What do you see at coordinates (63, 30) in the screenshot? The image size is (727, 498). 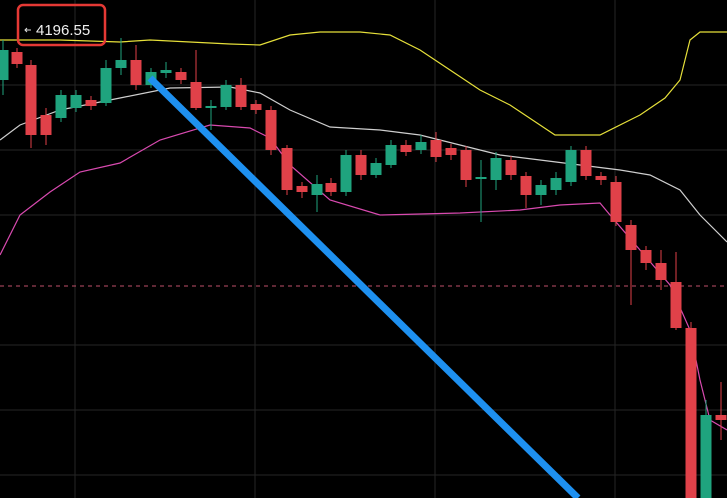 I see `price-label: 4196.55` at bounding box center [63, 30].